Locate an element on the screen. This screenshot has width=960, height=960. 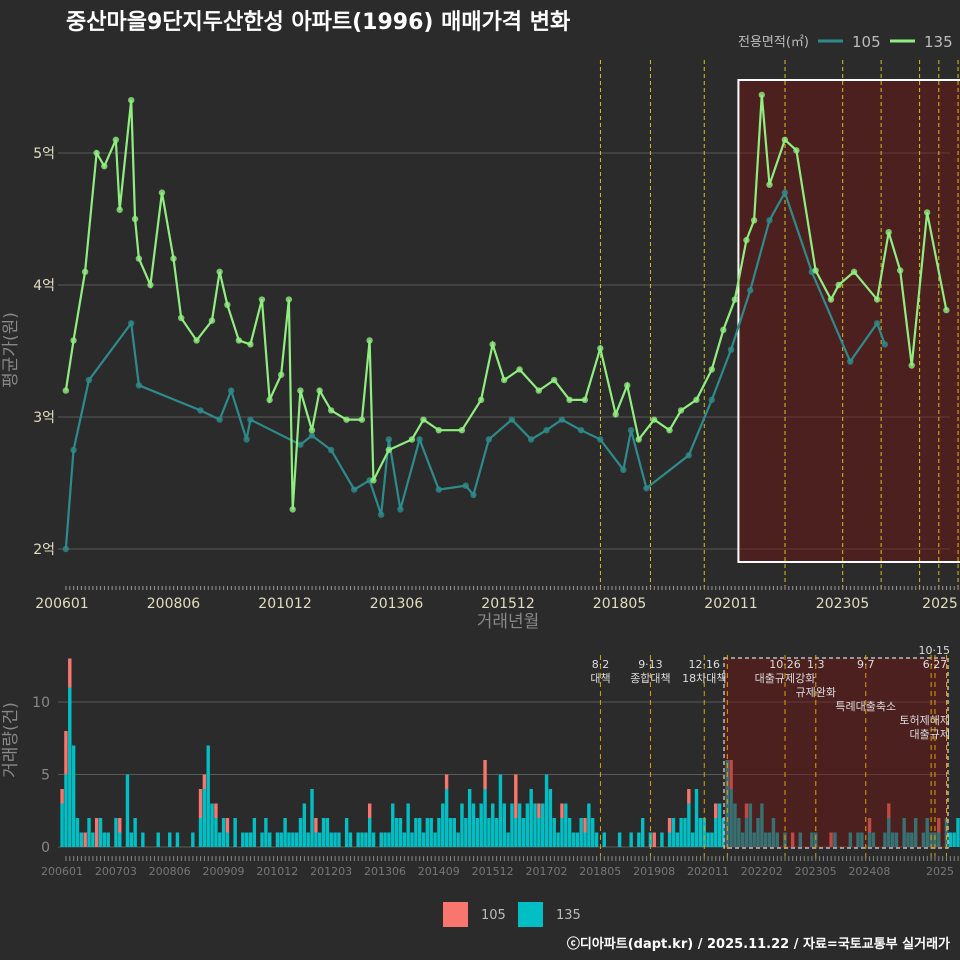
x-tick-label: 200703 is located at coordinates (116, 871).